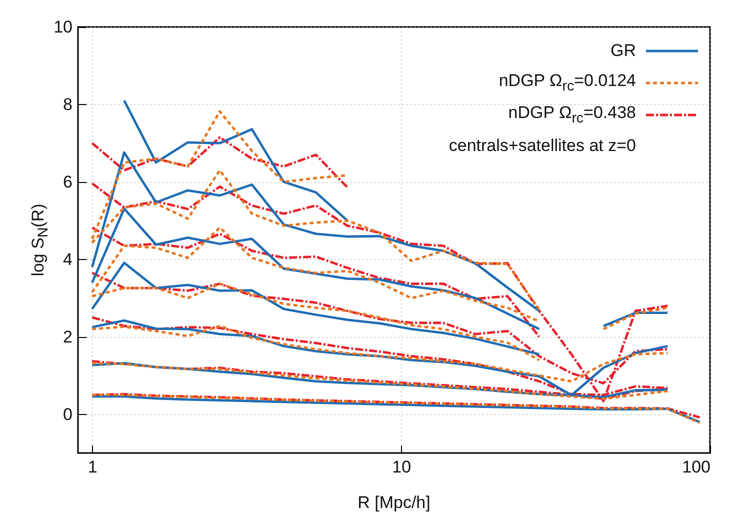 The width and height of the screenshot is (750, 525). I want to click on legend-label: GR, so click(623, 51).